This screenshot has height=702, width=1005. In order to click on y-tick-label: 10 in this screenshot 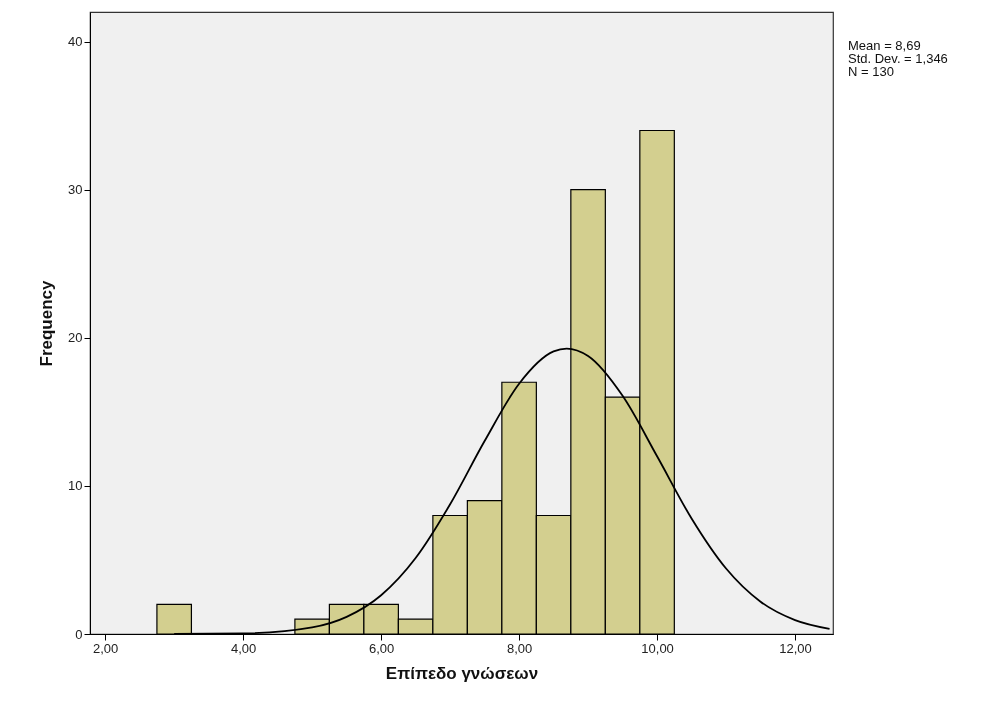, I will do `click(75, 486)`.